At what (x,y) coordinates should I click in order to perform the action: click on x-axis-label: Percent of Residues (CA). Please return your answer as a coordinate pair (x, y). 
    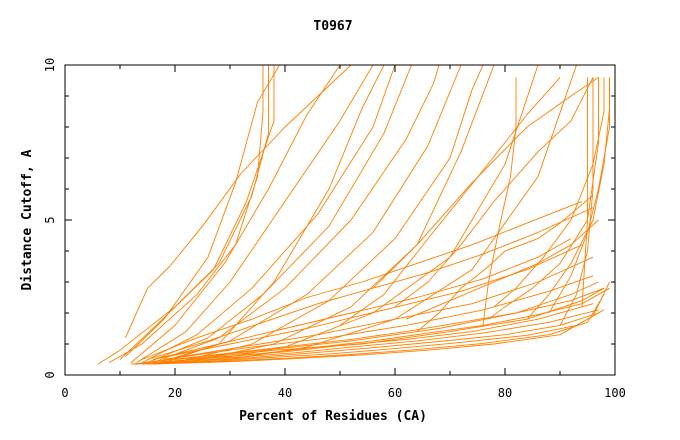
    Looking at the image, I should click on (333, 416).